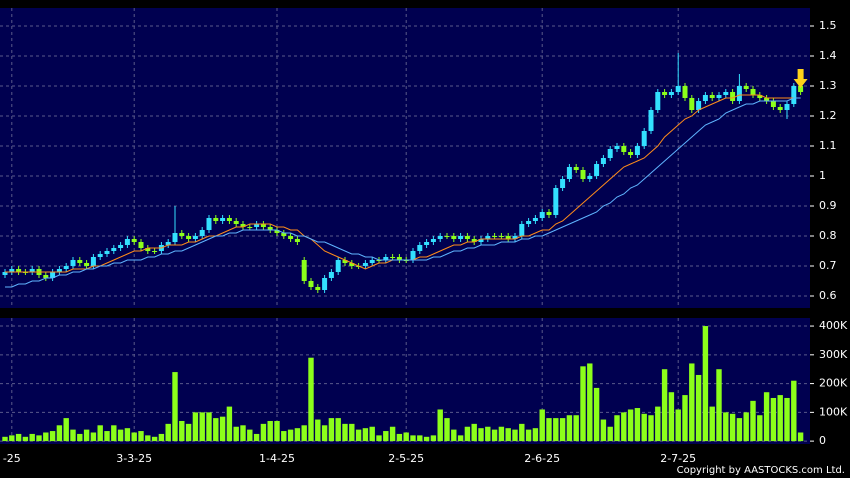 This screenshot has width=850, height=478. What do you see at coordinates (833, 383) in the screenshot?
I see `y-tick-label: 200K` at bounding box center [833, 383].